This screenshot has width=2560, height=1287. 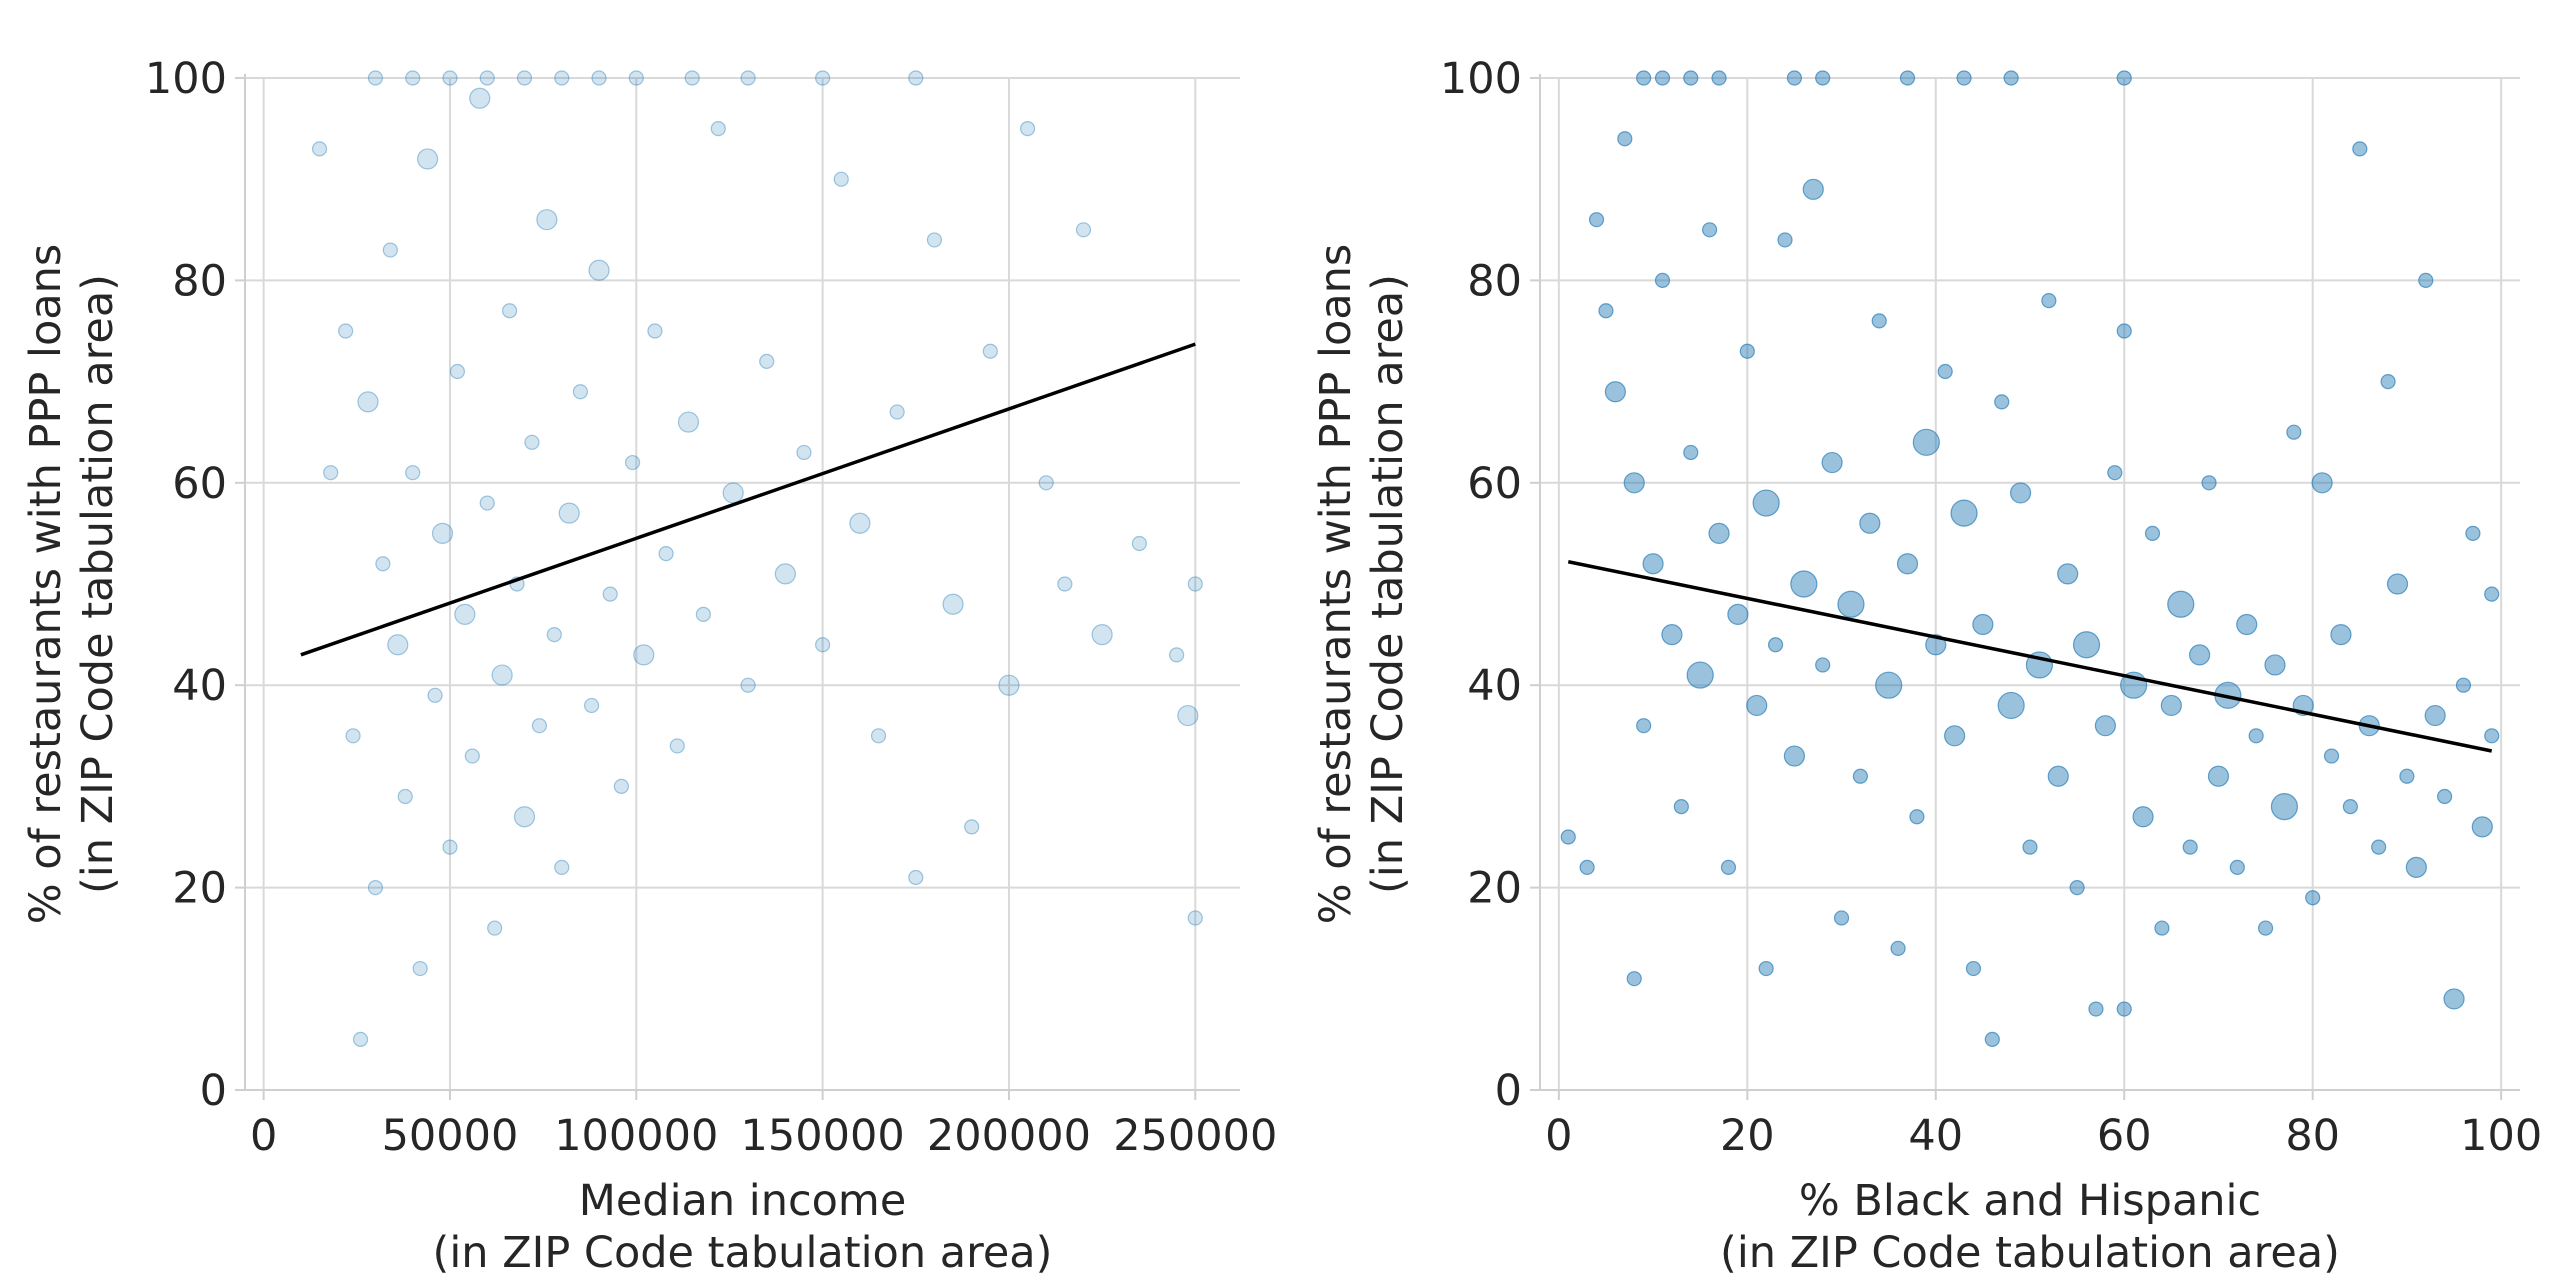 I want to click on x-tick-label: 60, so click(x=2124, y=1136).